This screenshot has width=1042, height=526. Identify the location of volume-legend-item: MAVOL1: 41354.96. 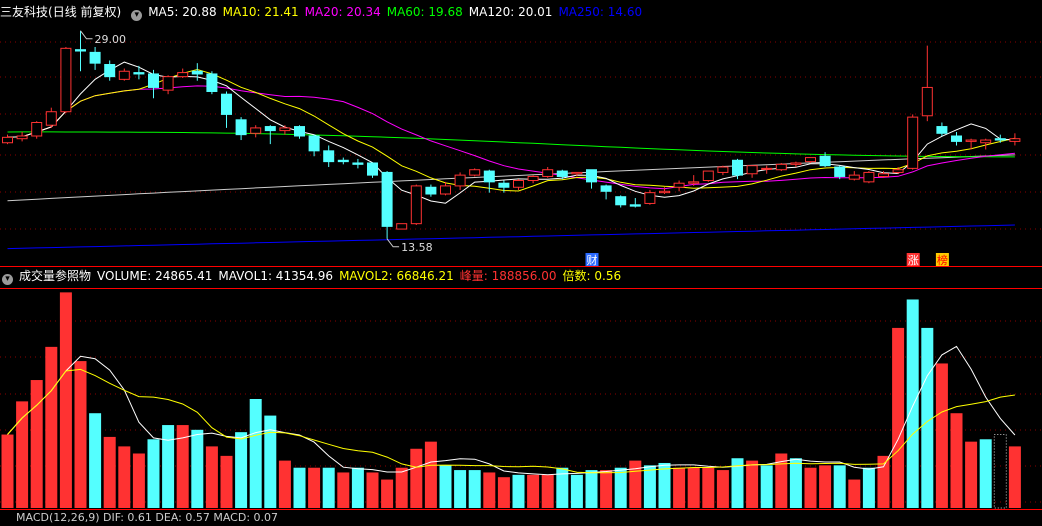
(276, 276).